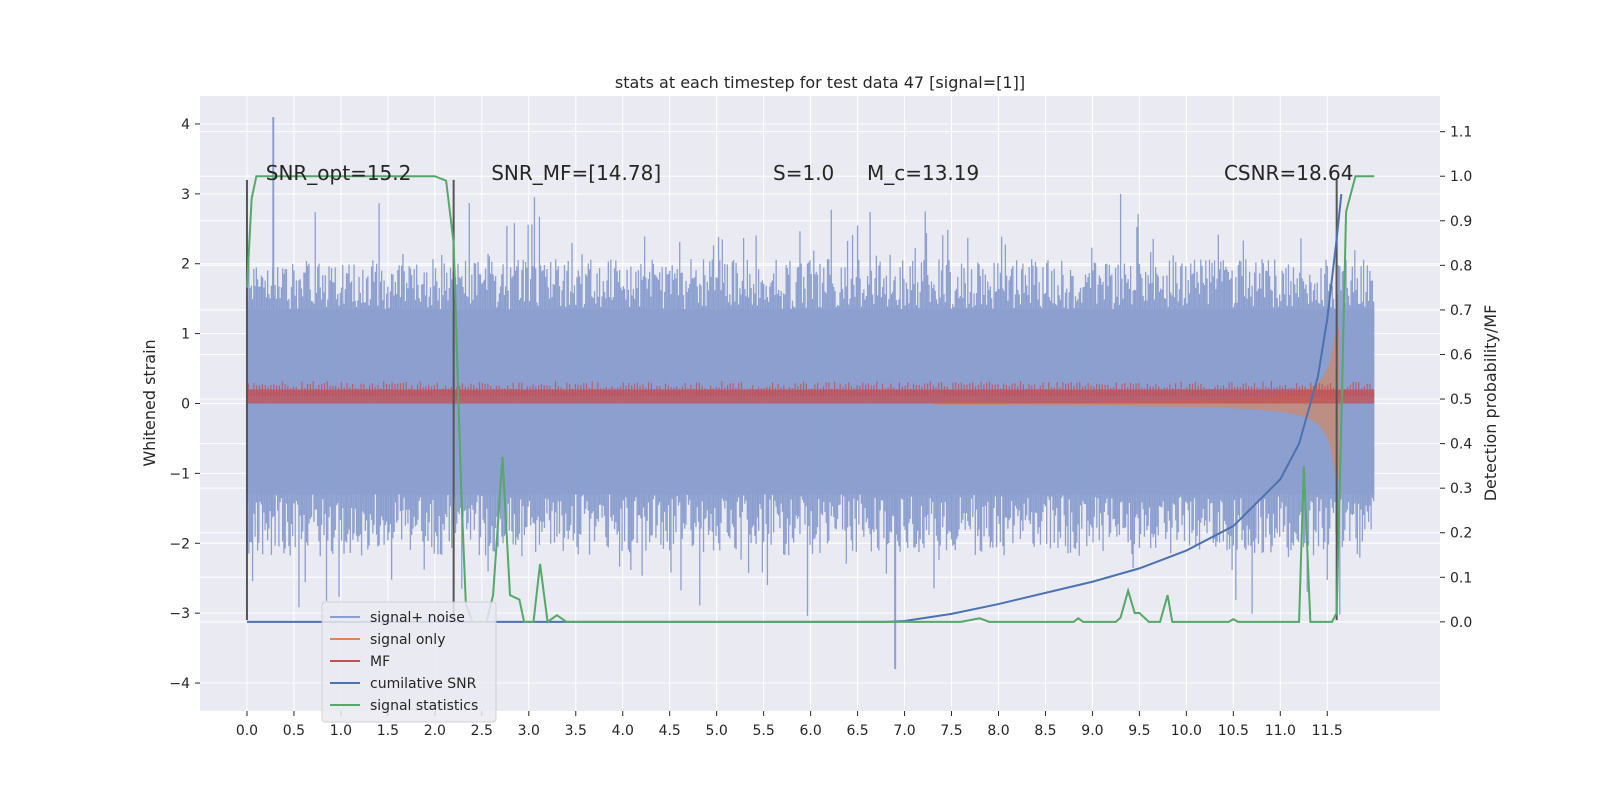 The height and width of the screenshot is (800, 1600). Describe the element at coordinates (904, 731) in the screenshot. I see `x-tick-label: 7.0` at that location.